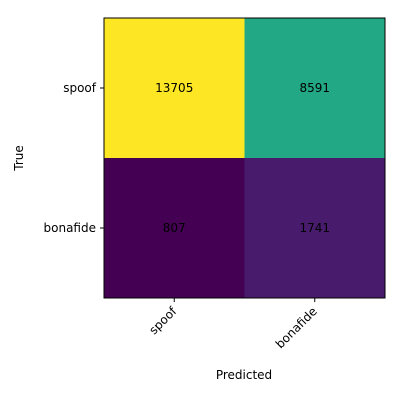  I want to click on y-tick-label-spoof: spoof, so click(80, 88).